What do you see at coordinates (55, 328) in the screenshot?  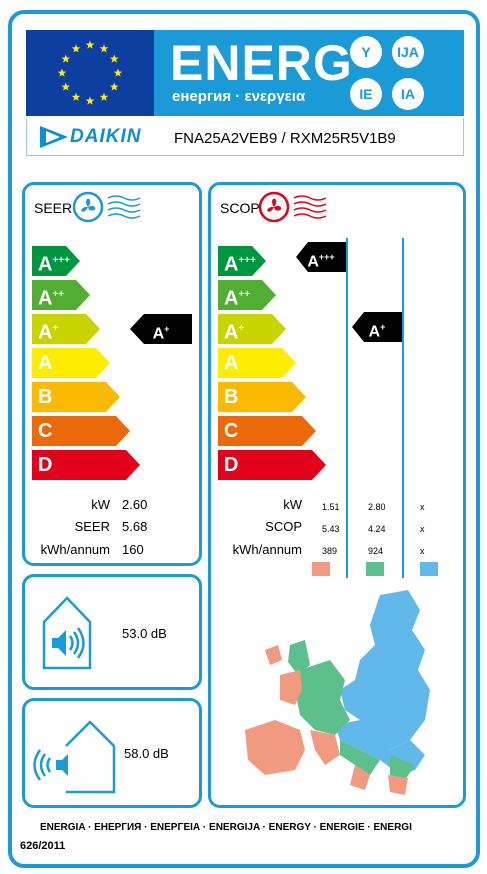 I see `seer-class-sup: +` at bounding box center [55, 328].